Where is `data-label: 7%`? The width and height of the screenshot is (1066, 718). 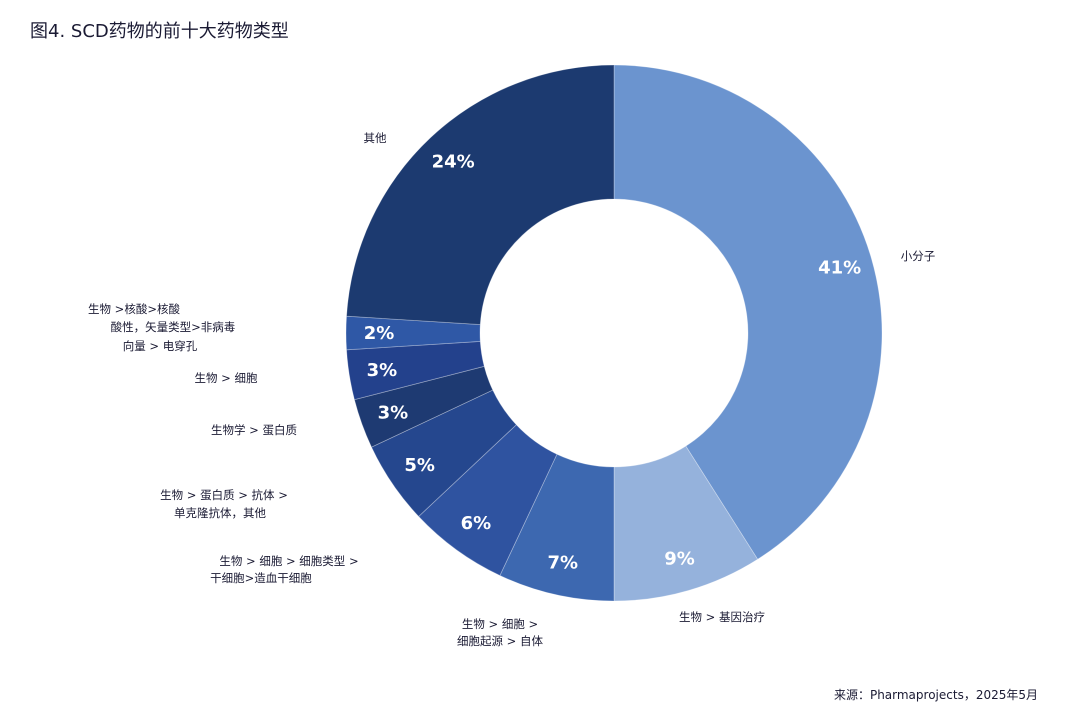 data-label: 7% is located at coordinates (562, 562).